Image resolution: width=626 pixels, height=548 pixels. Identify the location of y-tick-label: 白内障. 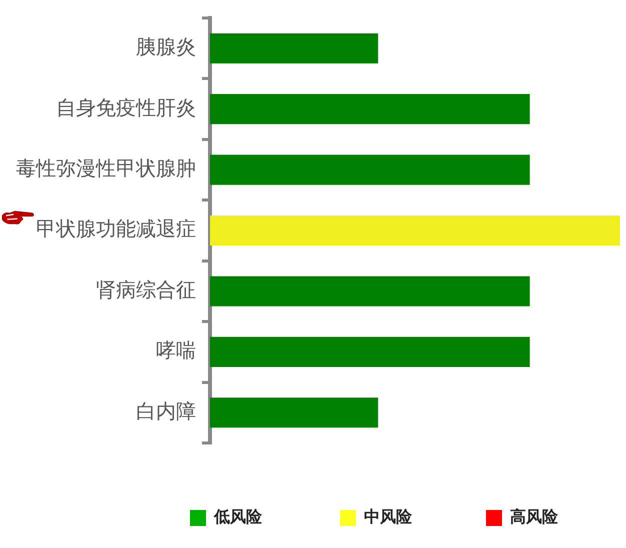
(166, 410).